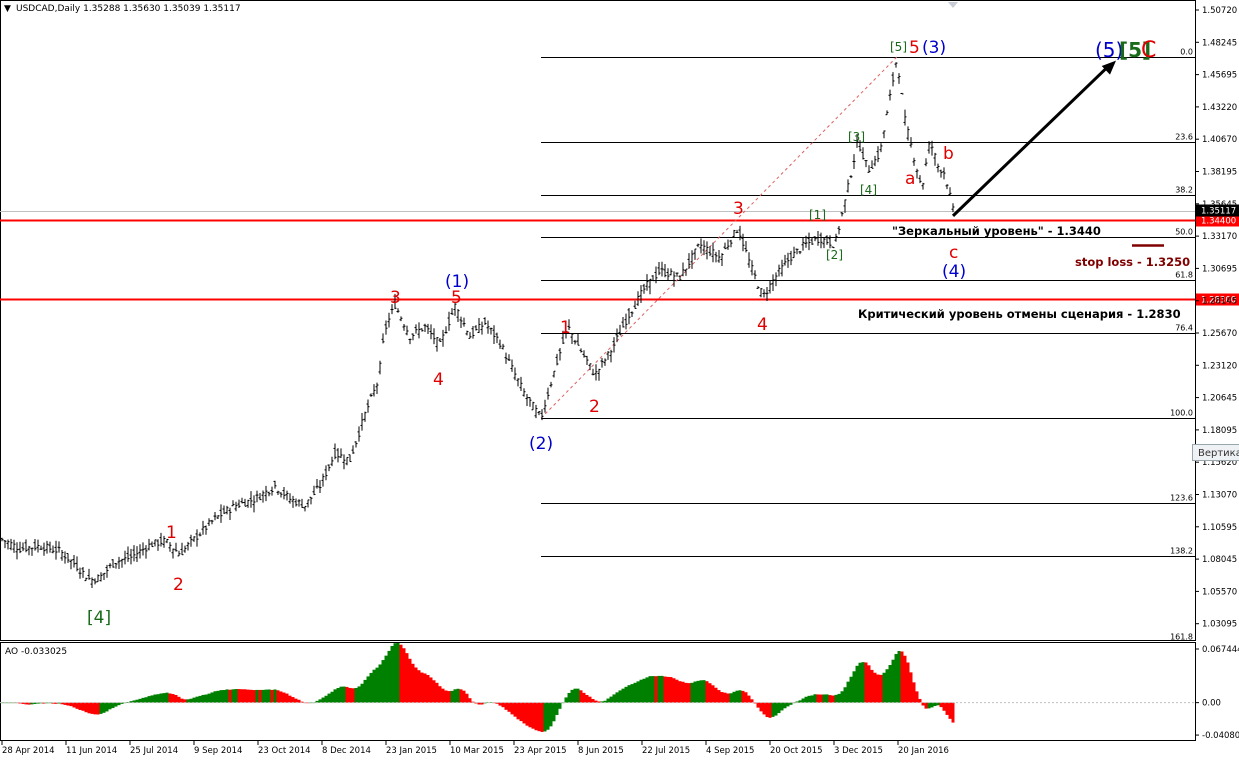  Describe the element at coordinates (1219, 76) in the screenshot. I see `price-tick-label: 1.45695` at that location.